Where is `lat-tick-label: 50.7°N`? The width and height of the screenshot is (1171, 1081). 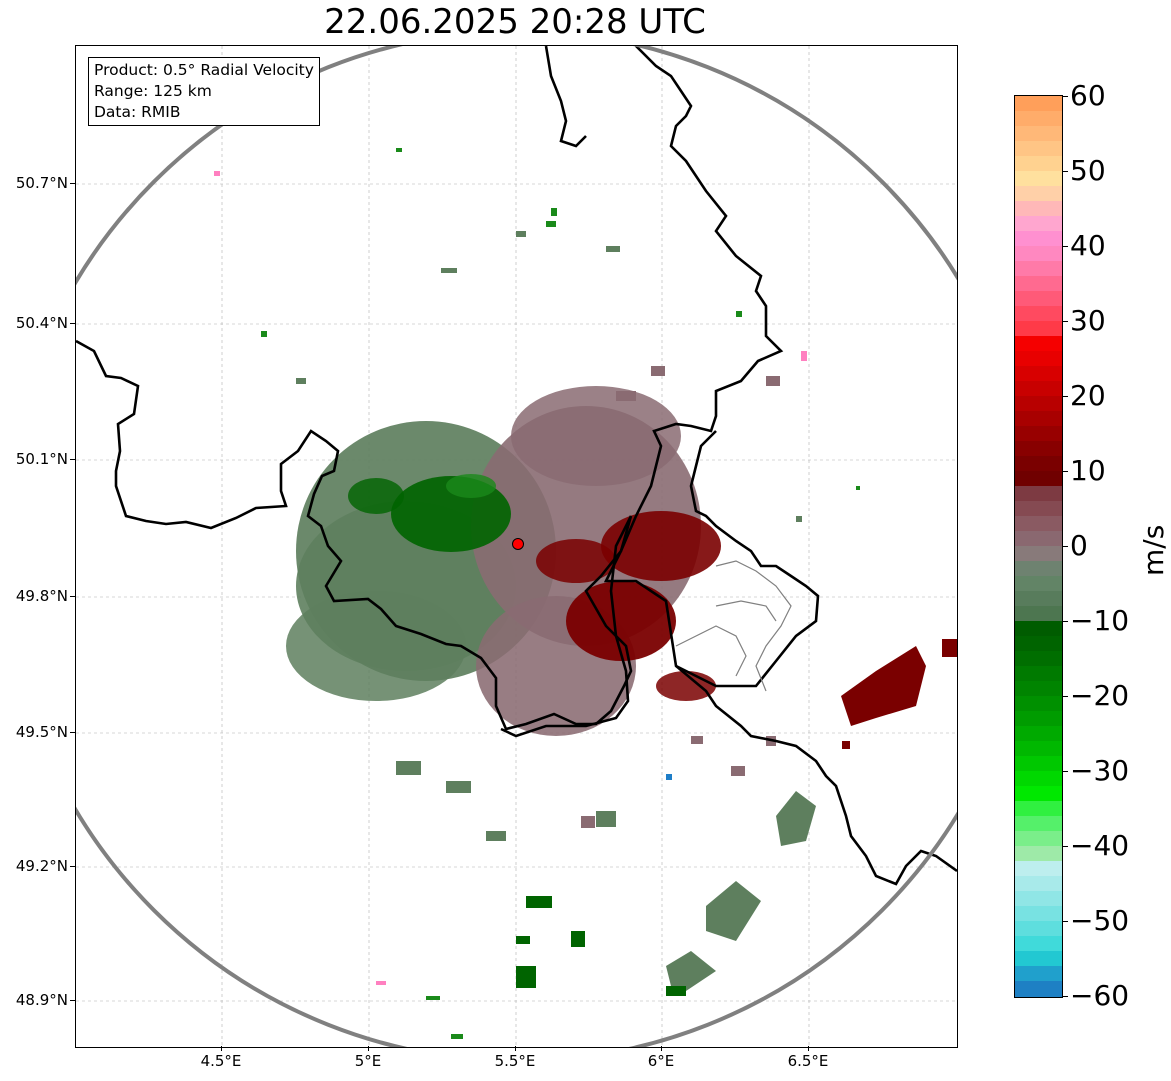 lat-tick-label: 50.7°N is located at coordinates (41, 183).